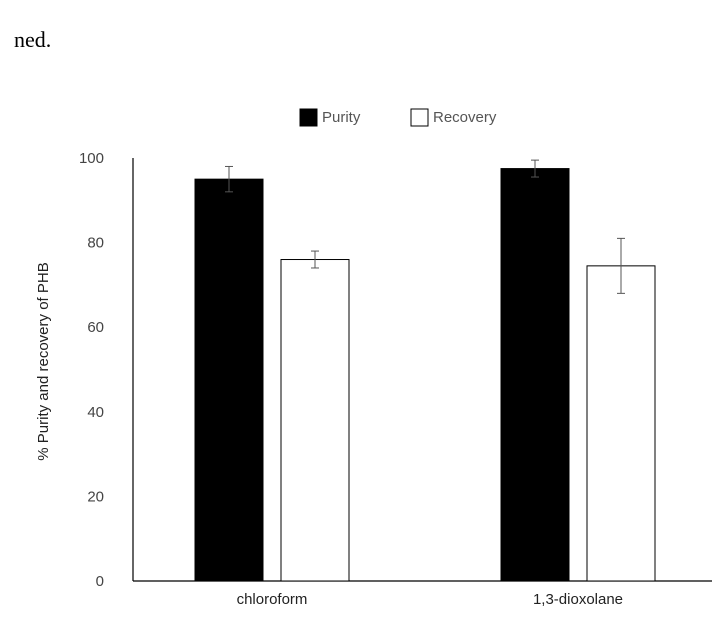 The width and height of the screenshot is (715, 632). I want to click on chart-legend: Purity Recovery, so click(398, 117).